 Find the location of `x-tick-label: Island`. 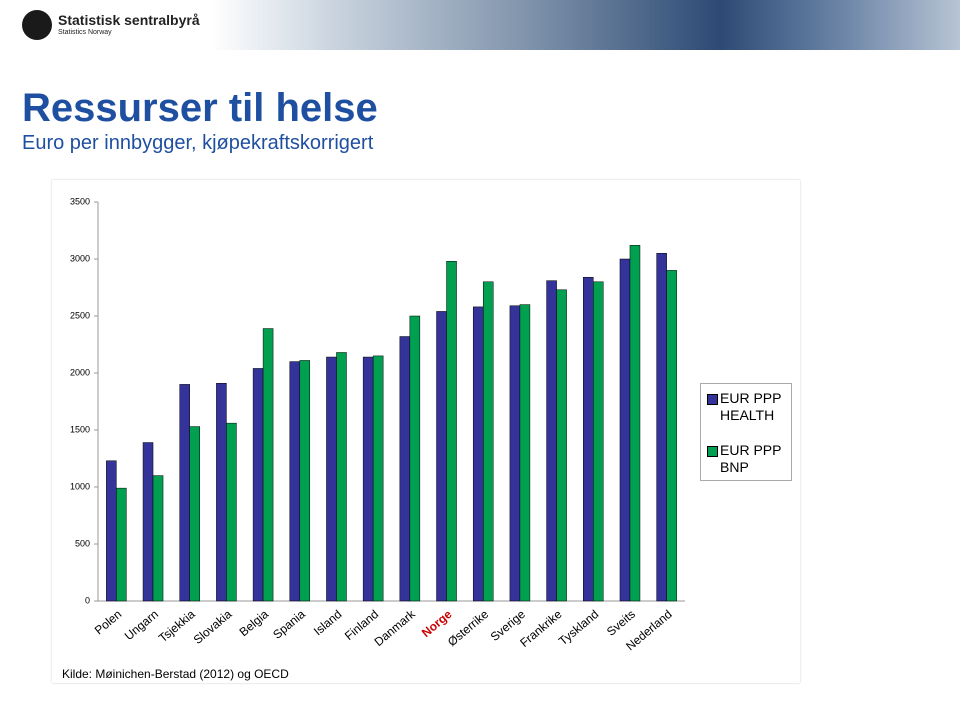

x-tick-label: Island is located at coordinates (328, 622).